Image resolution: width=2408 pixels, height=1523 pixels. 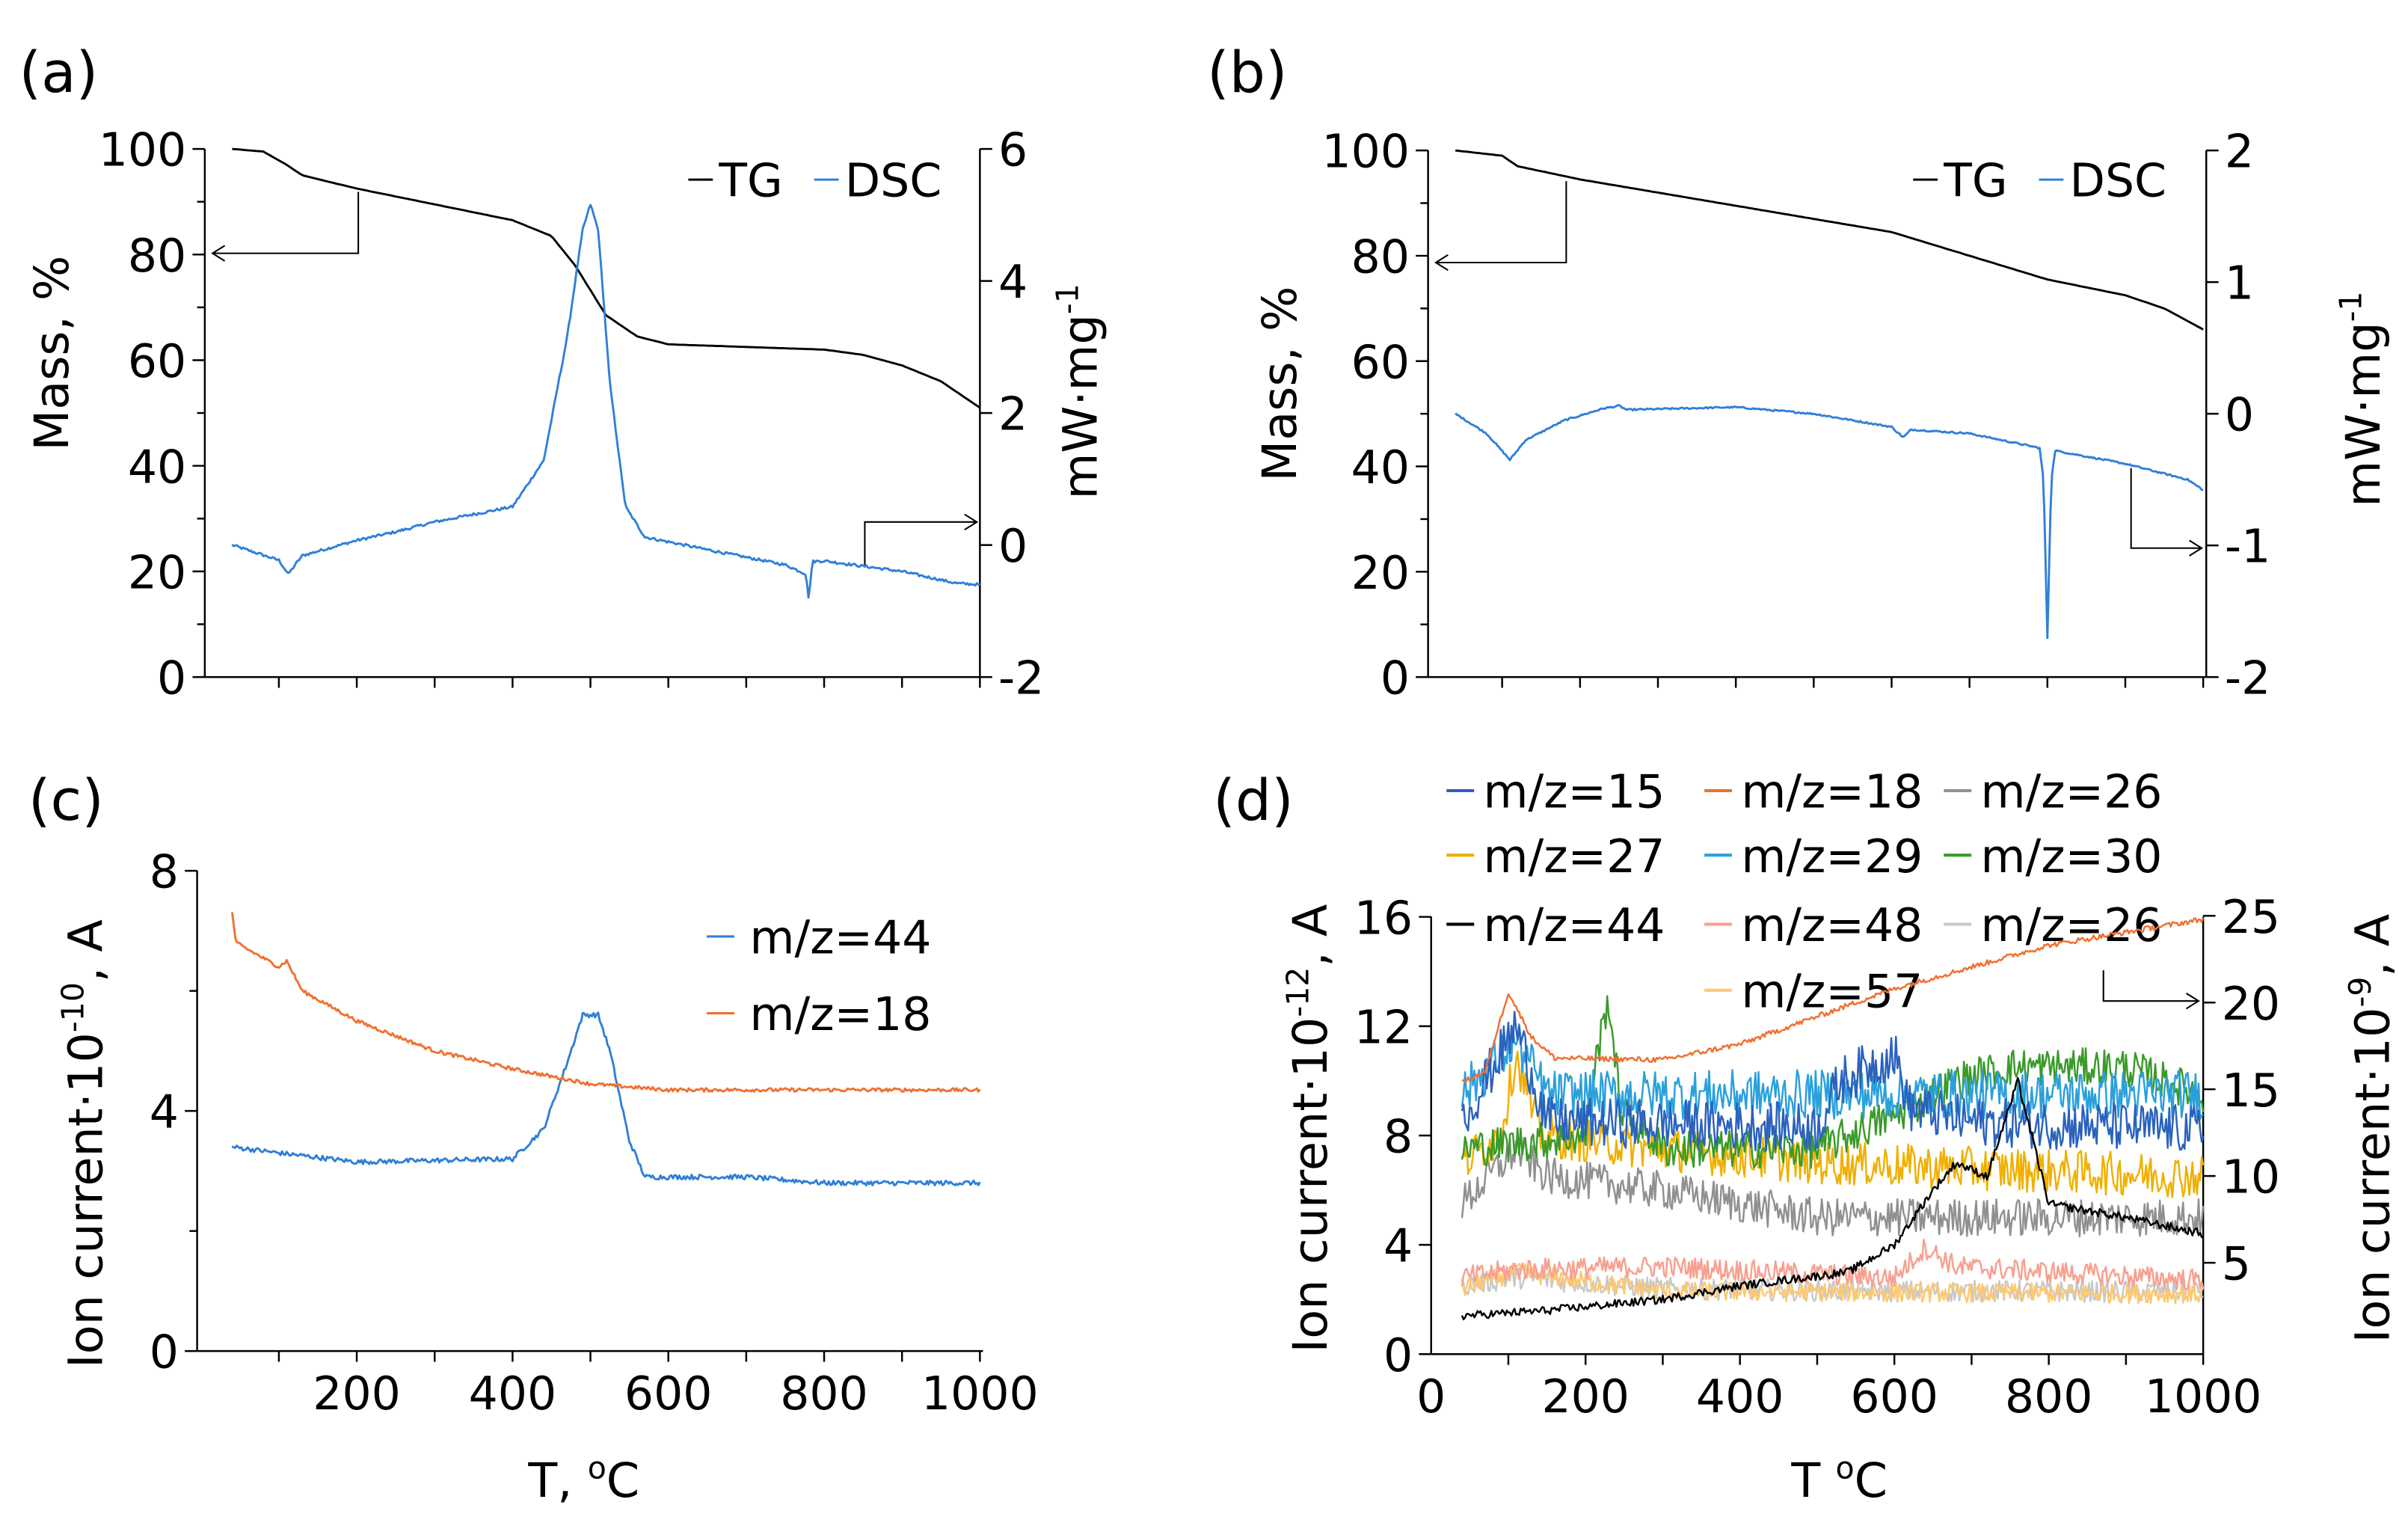 What do you see at coordinates (1383, 918) in the screenshot?
I see `y-tick-label: 16` at bounding box center [1383, 918].